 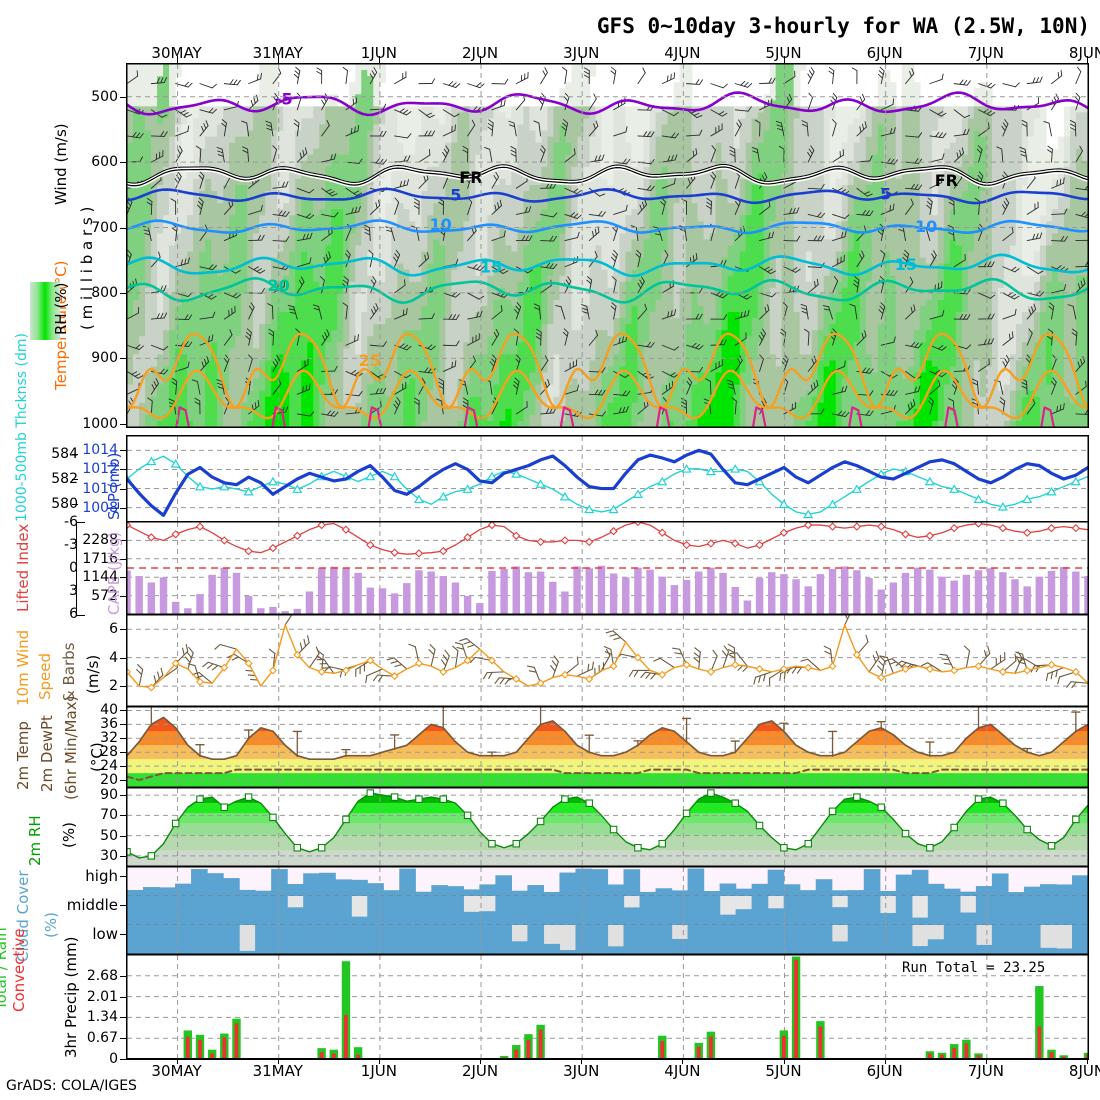 I want to click on lifted-index-bracket, so click(x=80, y=569).